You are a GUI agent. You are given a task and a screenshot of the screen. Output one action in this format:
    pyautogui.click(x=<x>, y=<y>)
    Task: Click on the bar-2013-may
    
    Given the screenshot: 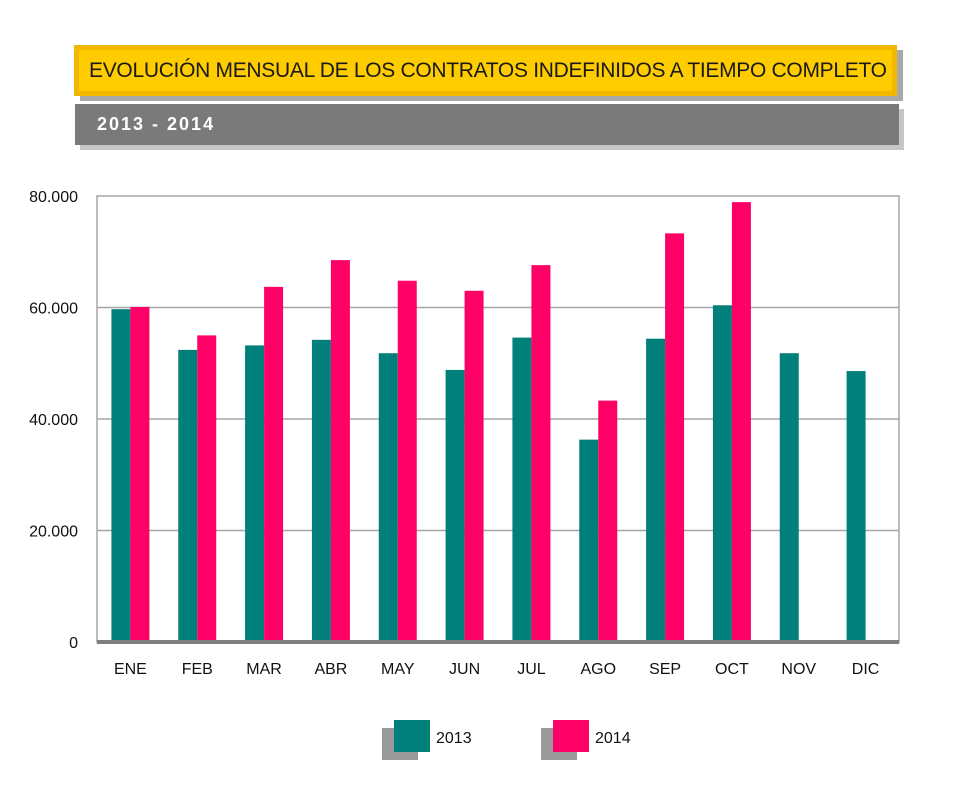 What is the action you would take?
    pyautogui.click(x=388, y=497)
    